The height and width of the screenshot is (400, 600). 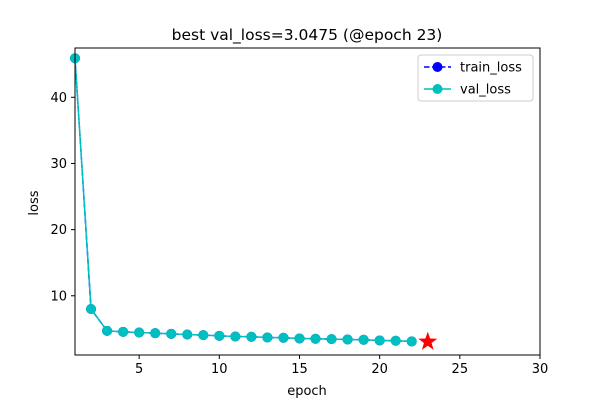 What do you see at coordinates (58, 98) in the screenshot?
I see `y-tick-label: 40` at bounding box center [58, 98].